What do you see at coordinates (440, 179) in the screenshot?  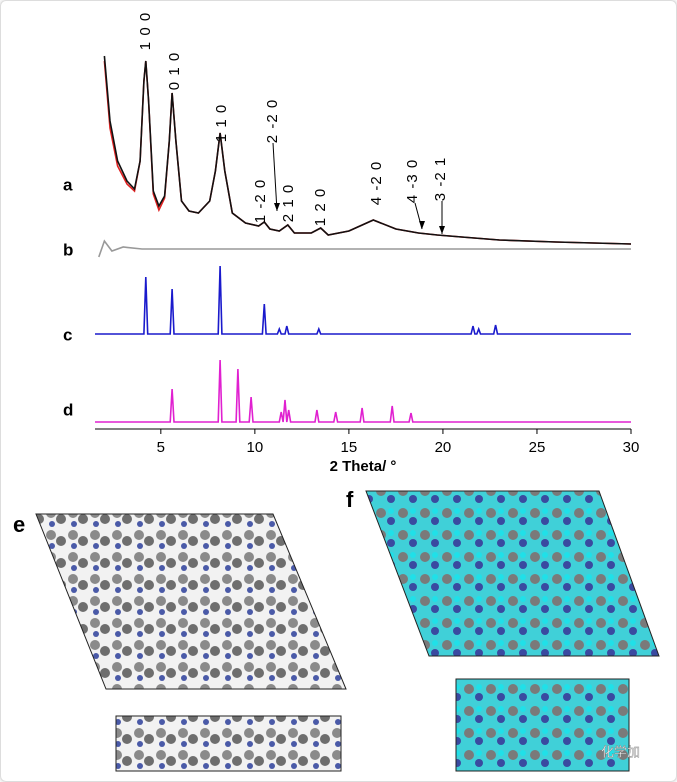 I see `peak-label: 3 -2 1` at bounding box center [440, 179].